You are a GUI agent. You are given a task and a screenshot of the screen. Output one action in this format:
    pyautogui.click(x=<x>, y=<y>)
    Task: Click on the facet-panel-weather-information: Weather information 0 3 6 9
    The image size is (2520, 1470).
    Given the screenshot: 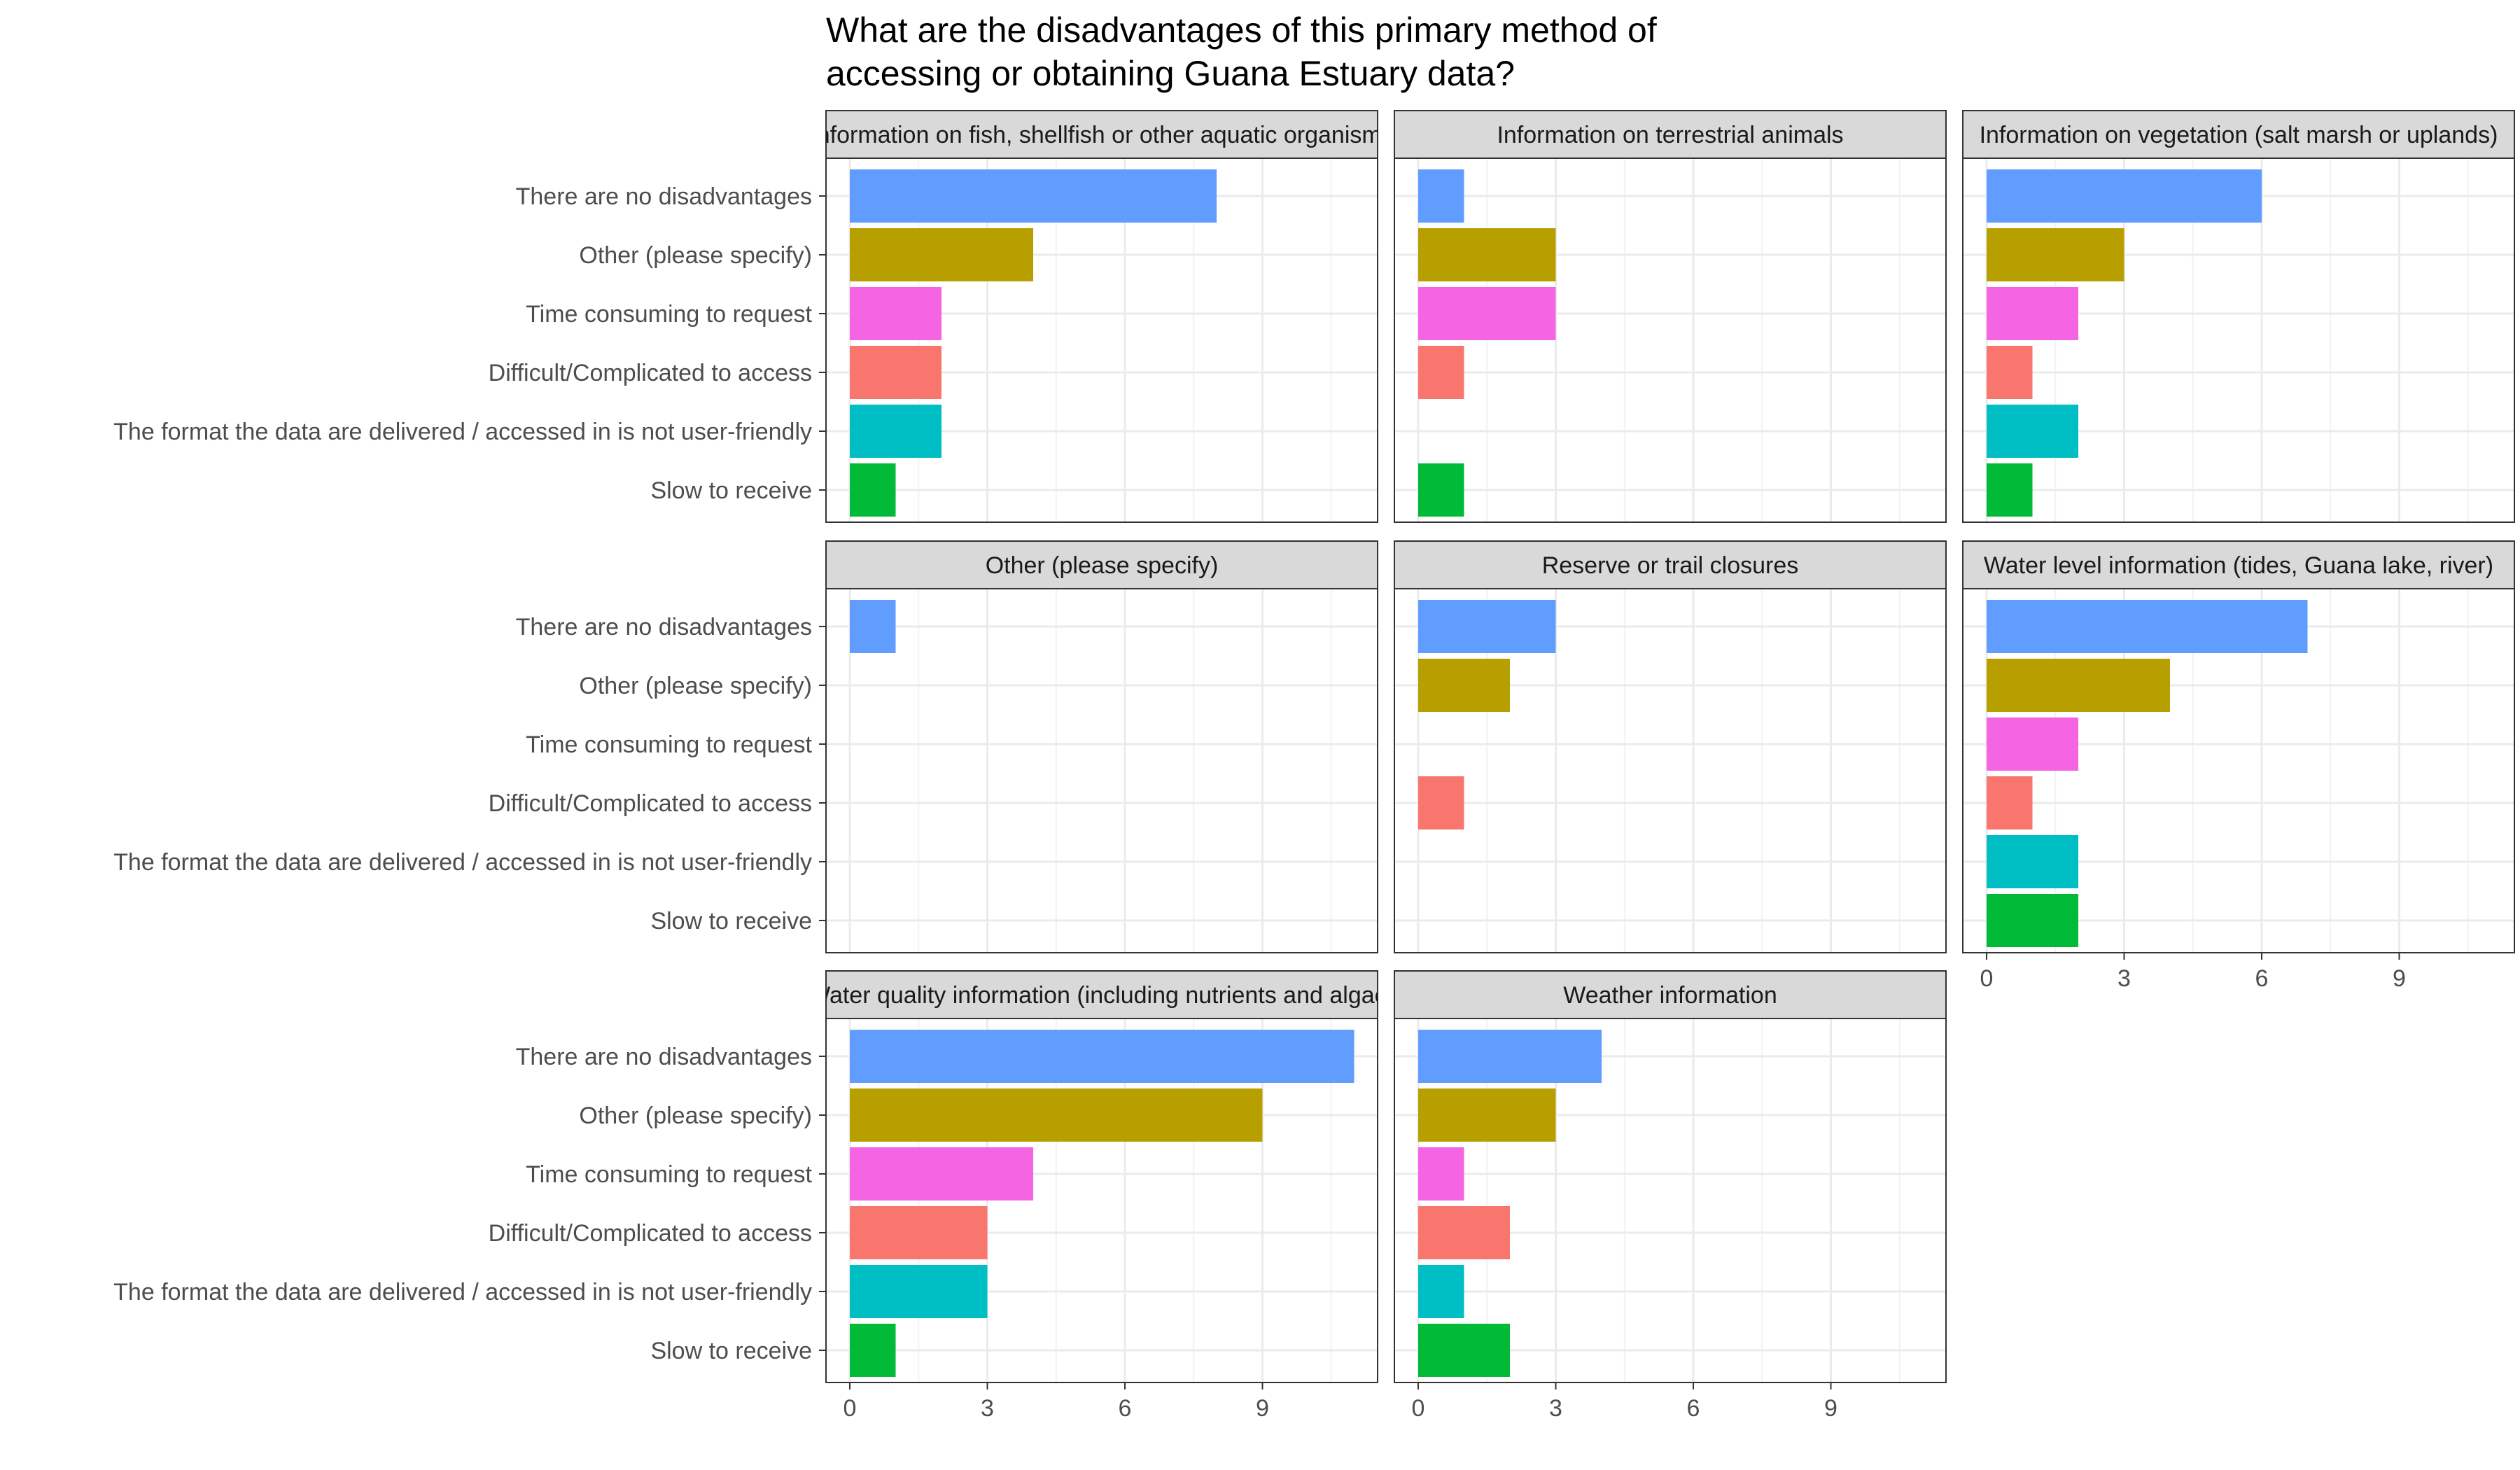 What is the action you would take?
    pyautogui.click(x=1670, y=1196)
    